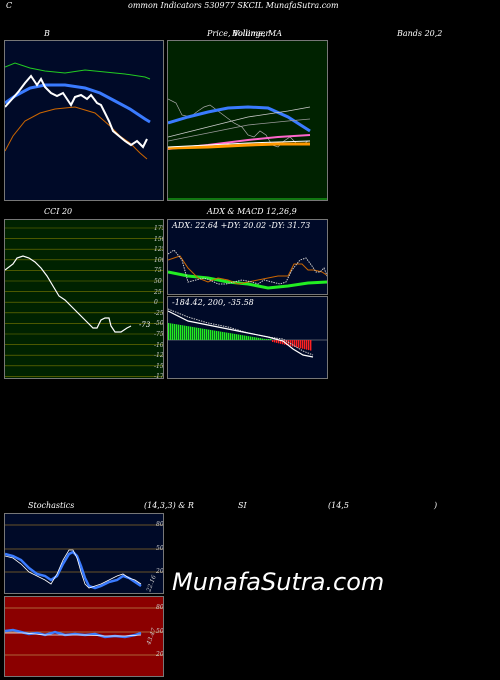 This screenshot has height=680, width=500. Describe the element at coordinates (76, 133) in the screenshot. I see `lower-band` at that location.